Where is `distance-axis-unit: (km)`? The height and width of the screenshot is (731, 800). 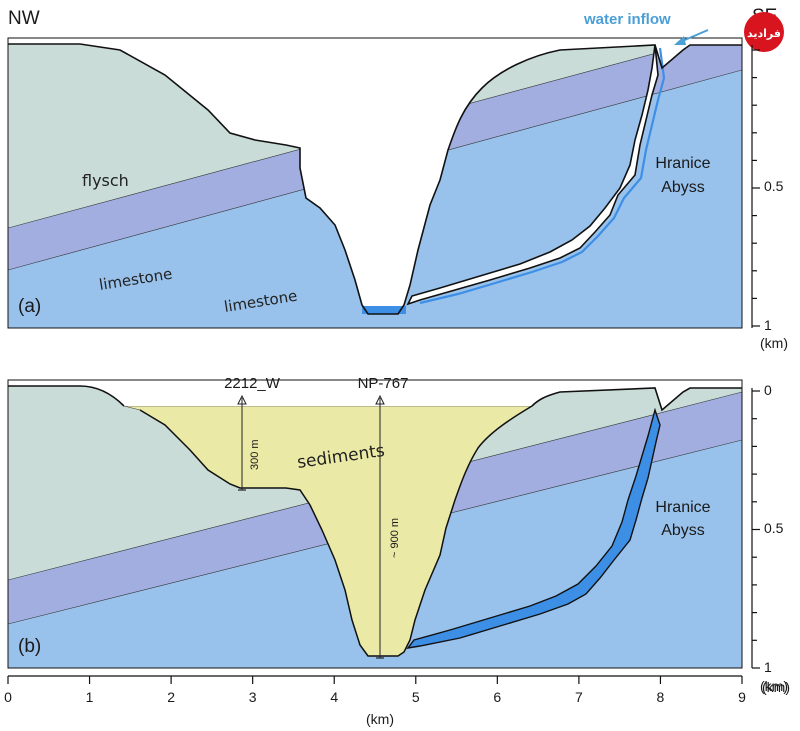 distance-axis-unit: (km) is located at coordinates (380, 719).